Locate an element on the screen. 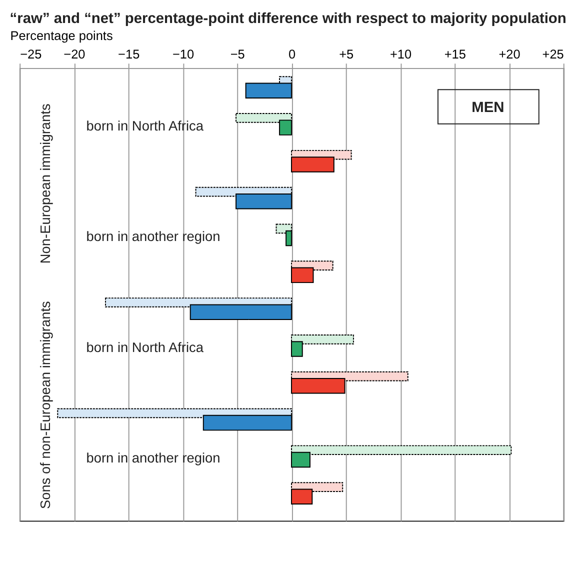  x-tick-label: +15 is located at coordinates (455, 54).